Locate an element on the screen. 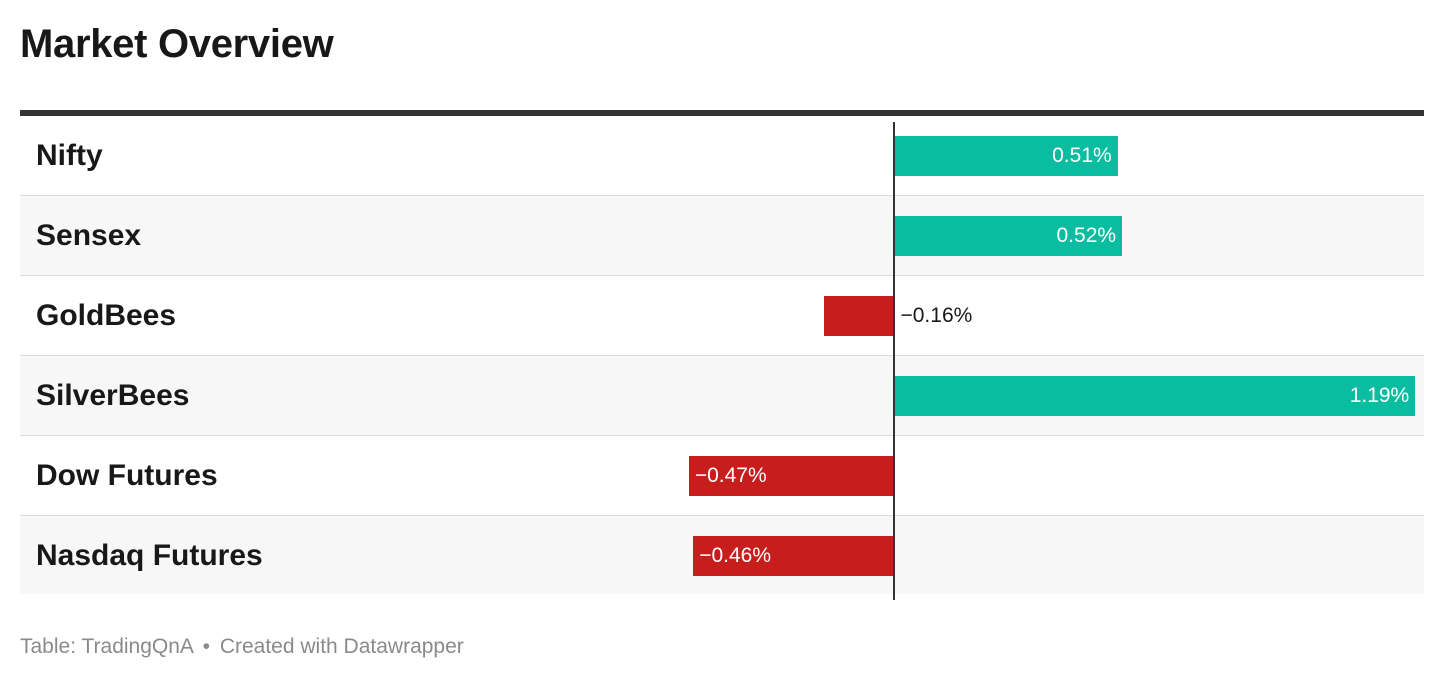 This screenshot has width=1444, height=680. table-row: Sensex 0.52% is located at coordinates (722, 236).